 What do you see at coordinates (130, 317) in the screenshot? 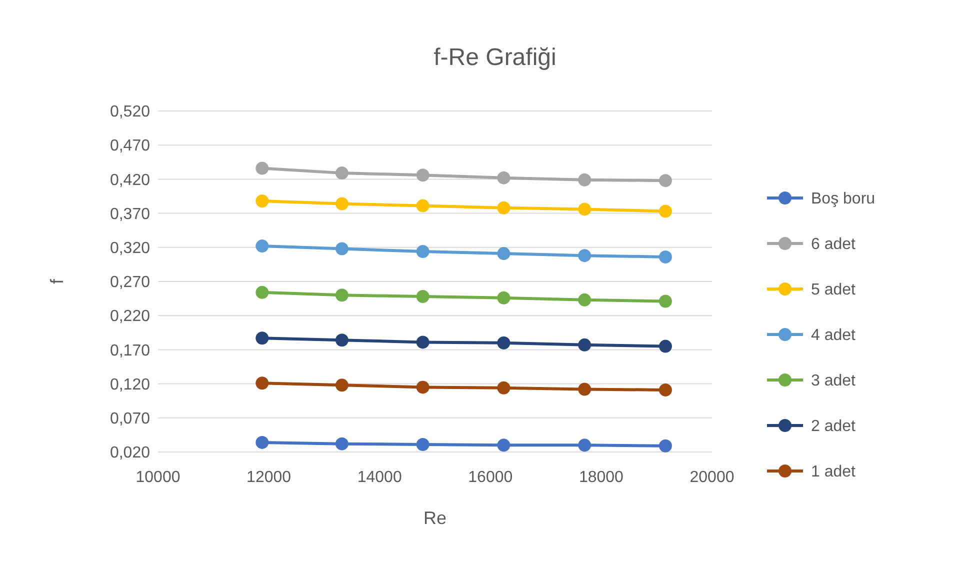
I see `y-tick-label: 0,220` at bounding box center [130, 317].